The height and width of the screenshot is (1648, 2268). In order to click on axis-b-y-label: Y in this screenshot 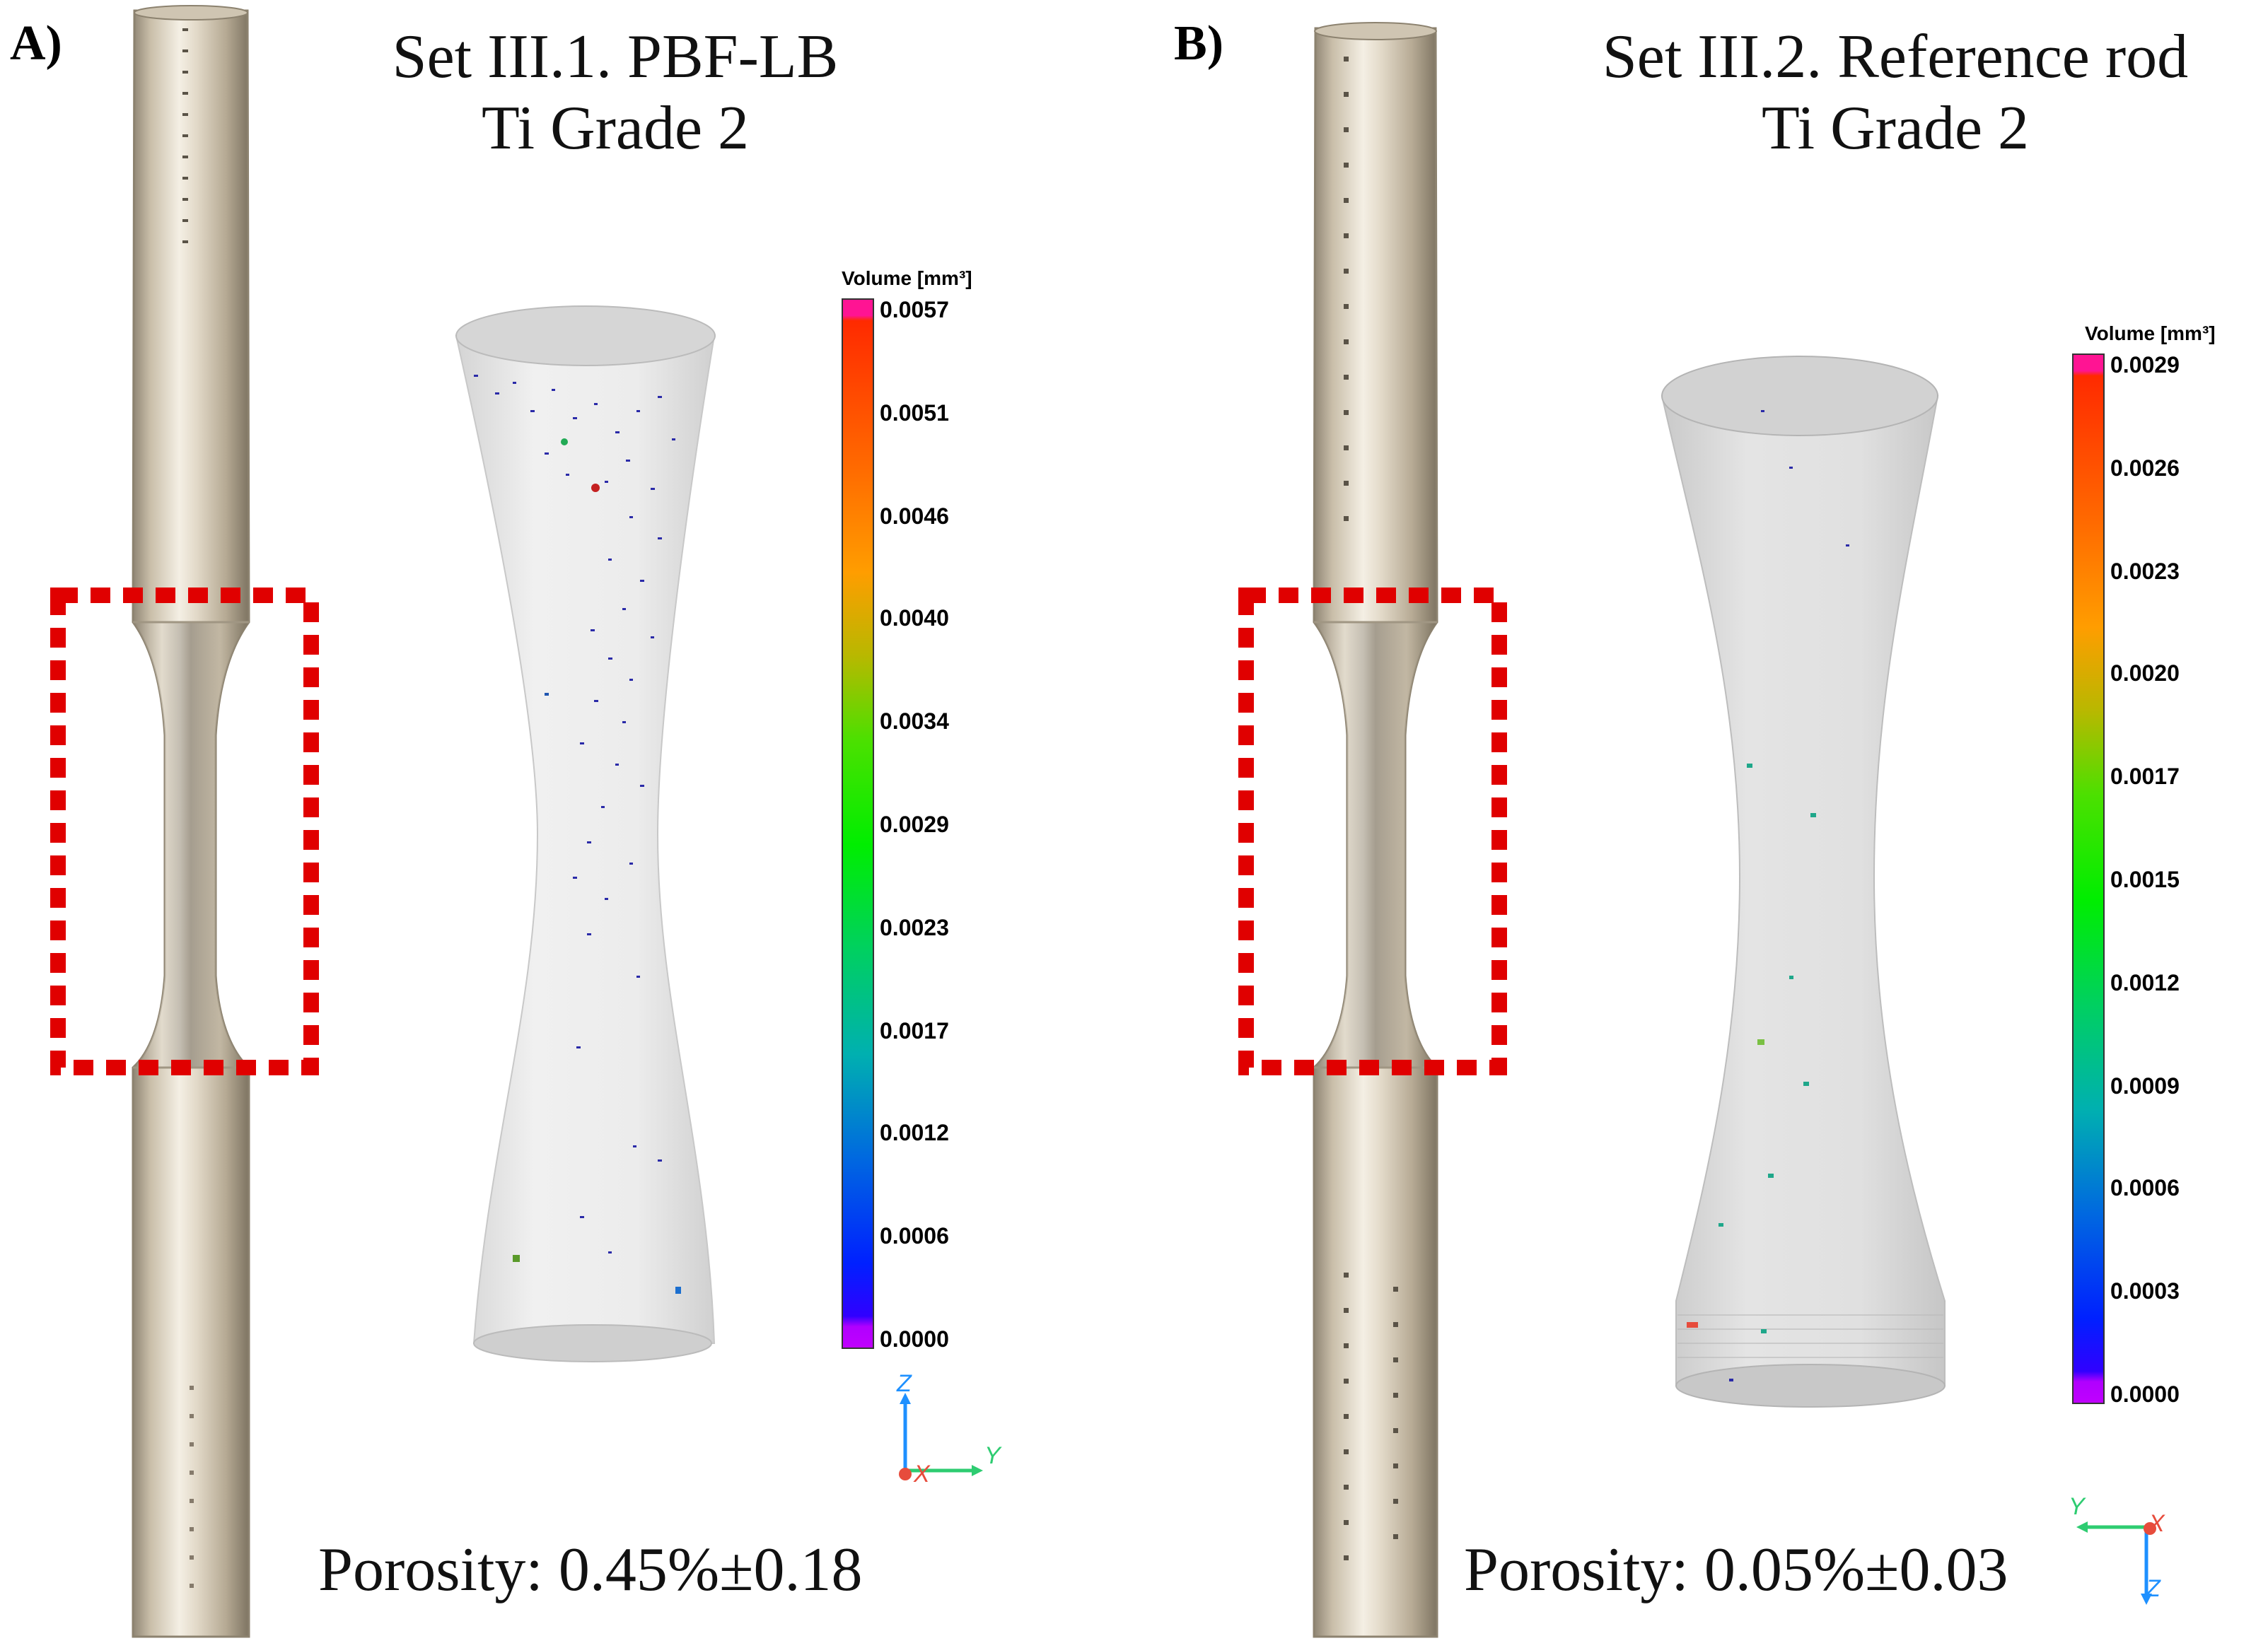, I will do `click(2077, 1506)`.